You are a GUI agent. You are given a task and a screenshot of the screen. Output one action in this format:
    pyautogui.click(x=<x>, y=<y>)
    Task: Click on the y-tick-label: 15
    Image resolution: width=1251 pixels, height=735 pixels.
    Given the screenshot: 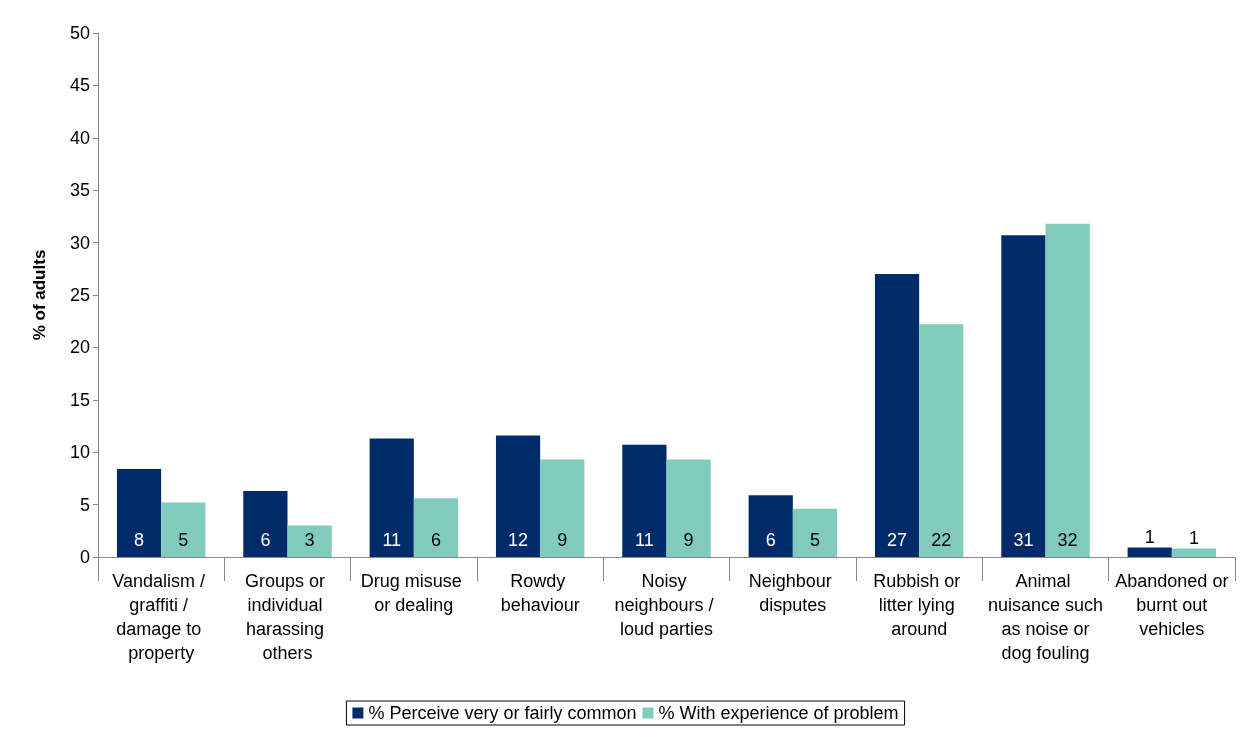 What is the action you would take?
    pyautogui.click(x=79, y=399)
    